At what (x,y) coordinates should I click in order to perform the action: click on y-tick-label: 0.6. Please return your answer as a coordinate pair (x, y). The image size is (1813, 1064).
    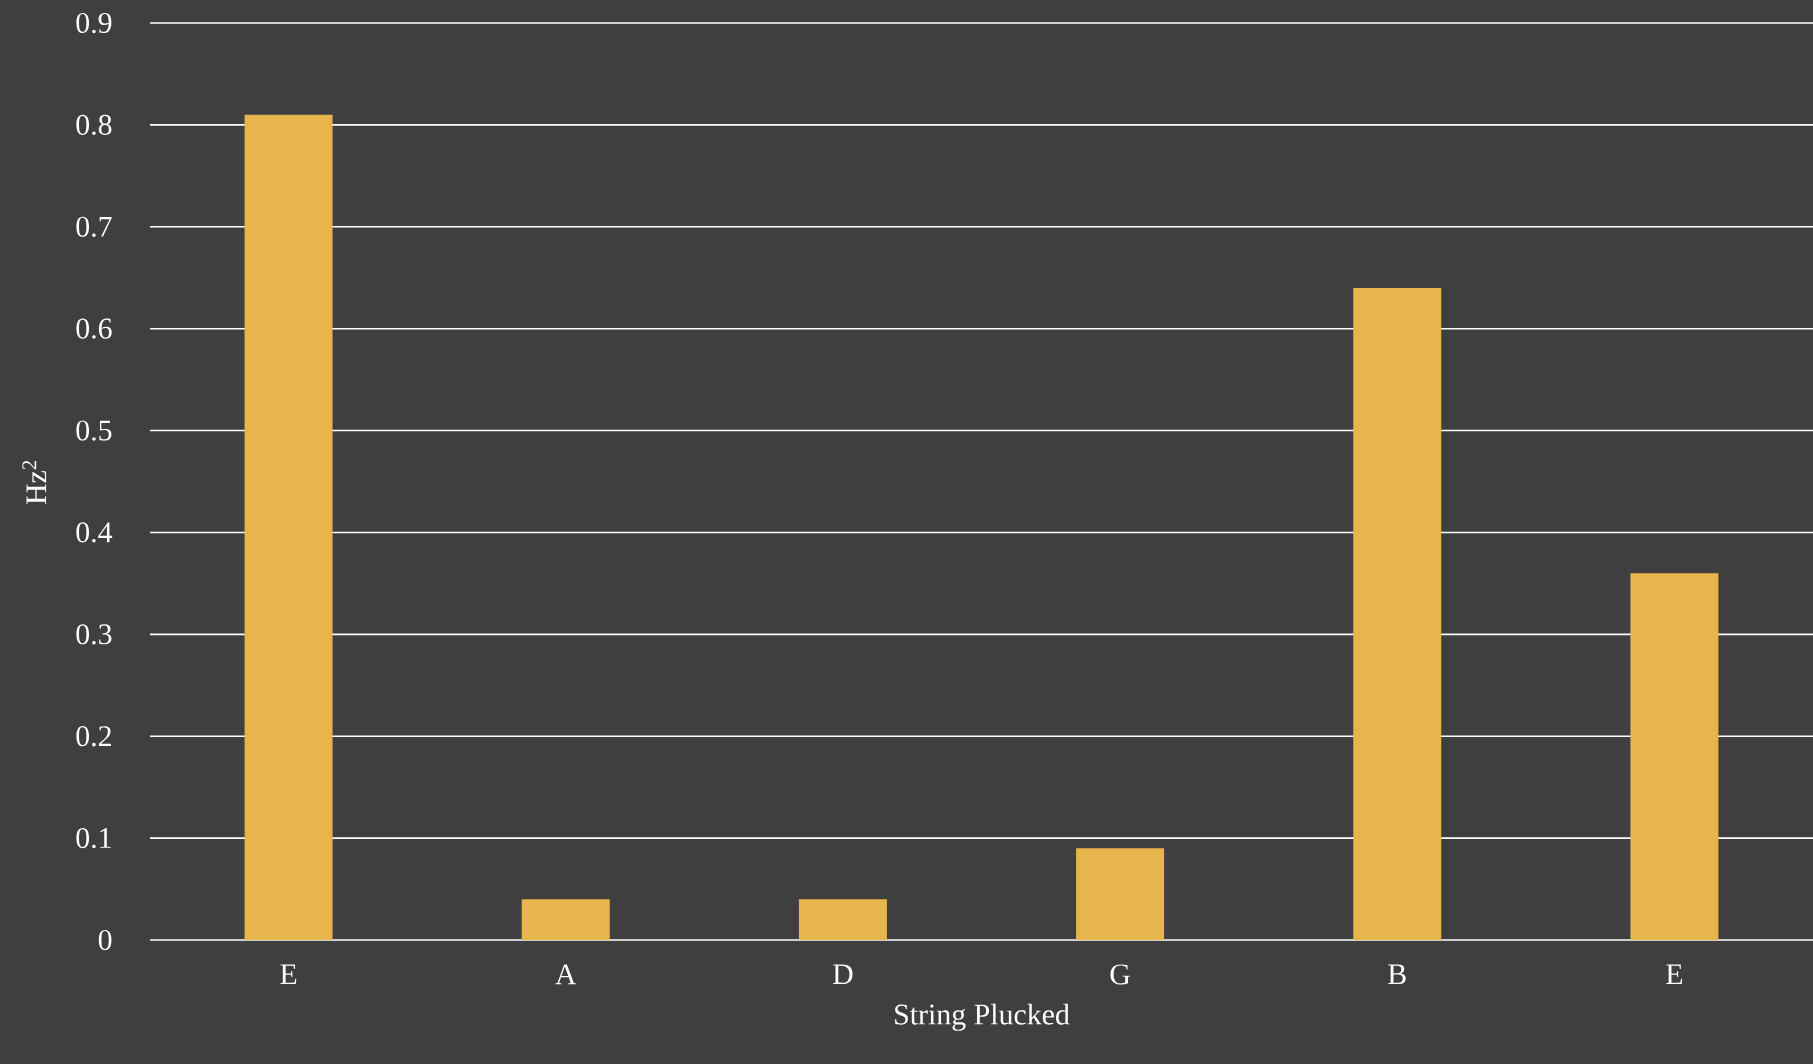
    Looking at the image, I should click on (94, 328).